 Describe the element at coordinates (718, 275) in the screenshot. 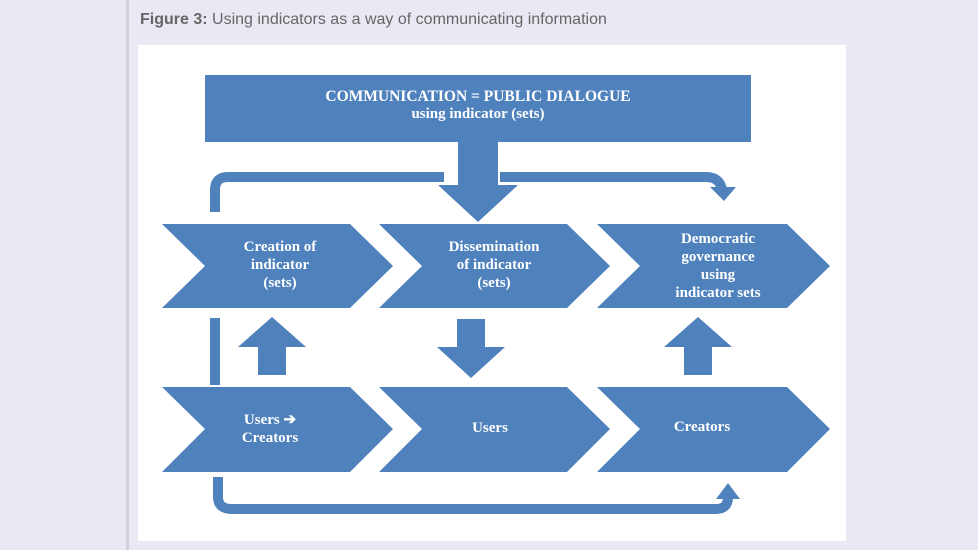

I see `governance-line-3: using` at that location.